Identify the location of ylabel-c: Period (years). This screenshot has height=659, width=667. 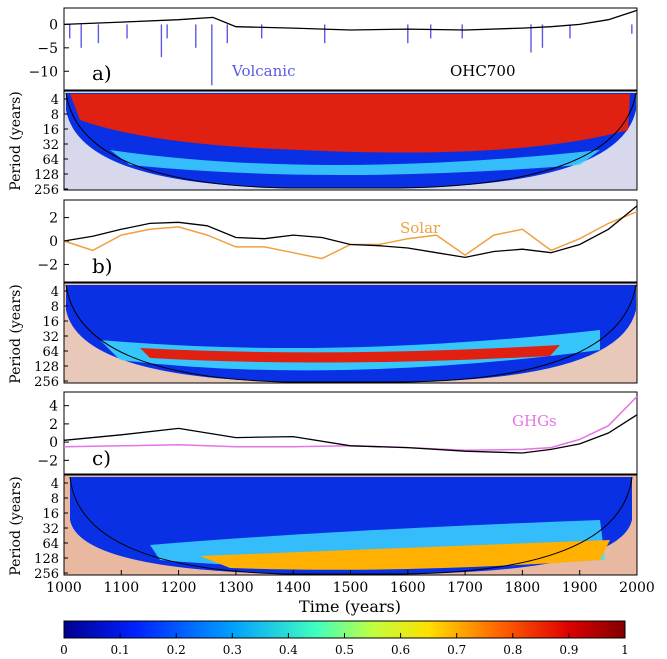
(16, 525).